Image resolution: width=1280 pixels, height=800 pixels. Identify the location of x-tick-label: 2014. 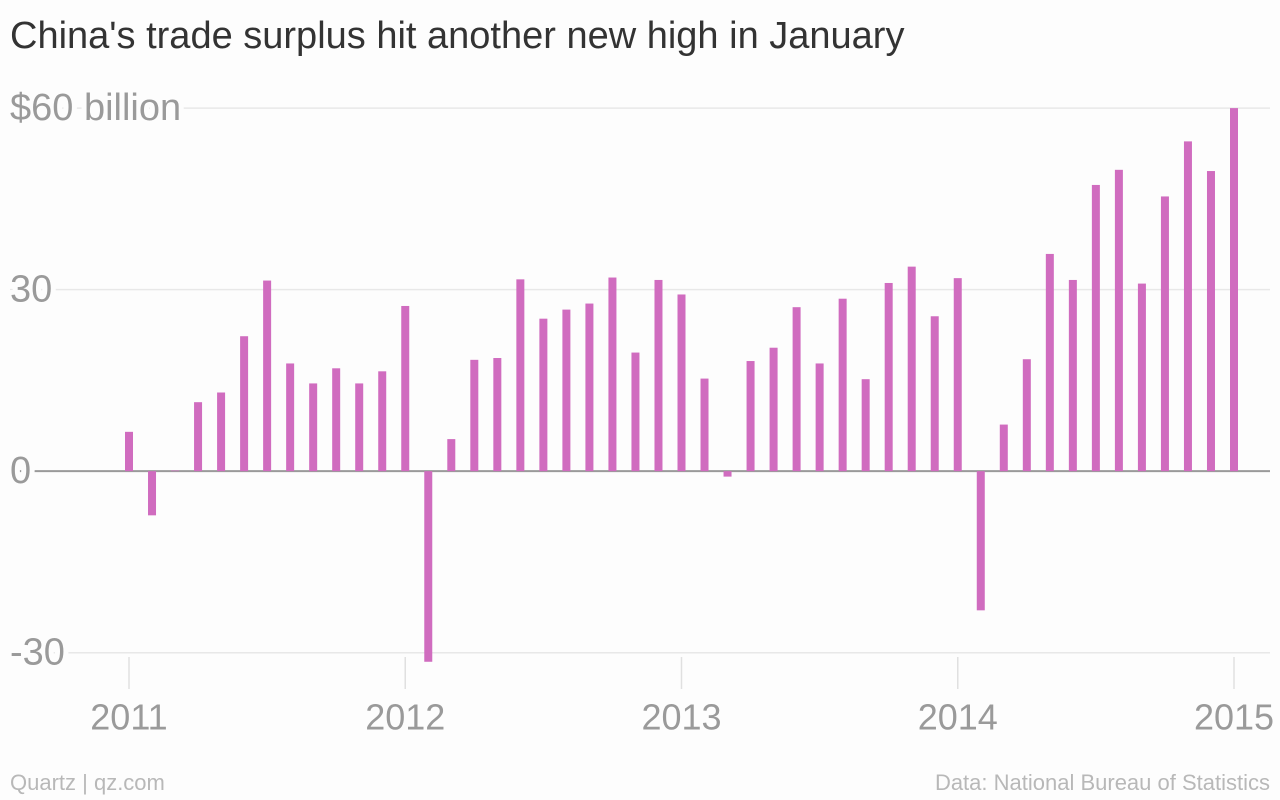
(958, 717).